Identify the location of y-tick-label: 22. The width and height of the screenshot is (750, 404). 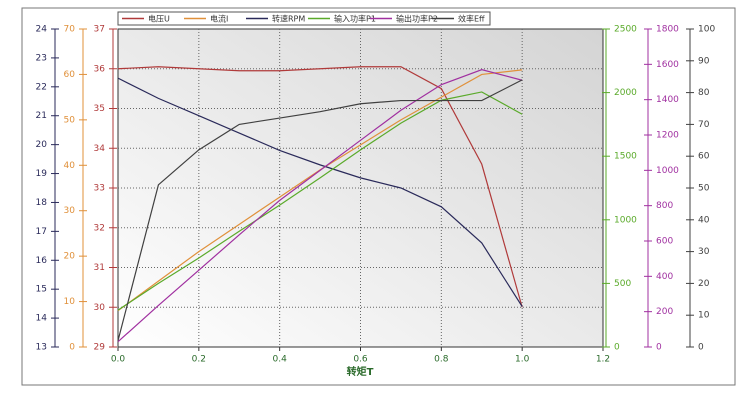
(41, 87).